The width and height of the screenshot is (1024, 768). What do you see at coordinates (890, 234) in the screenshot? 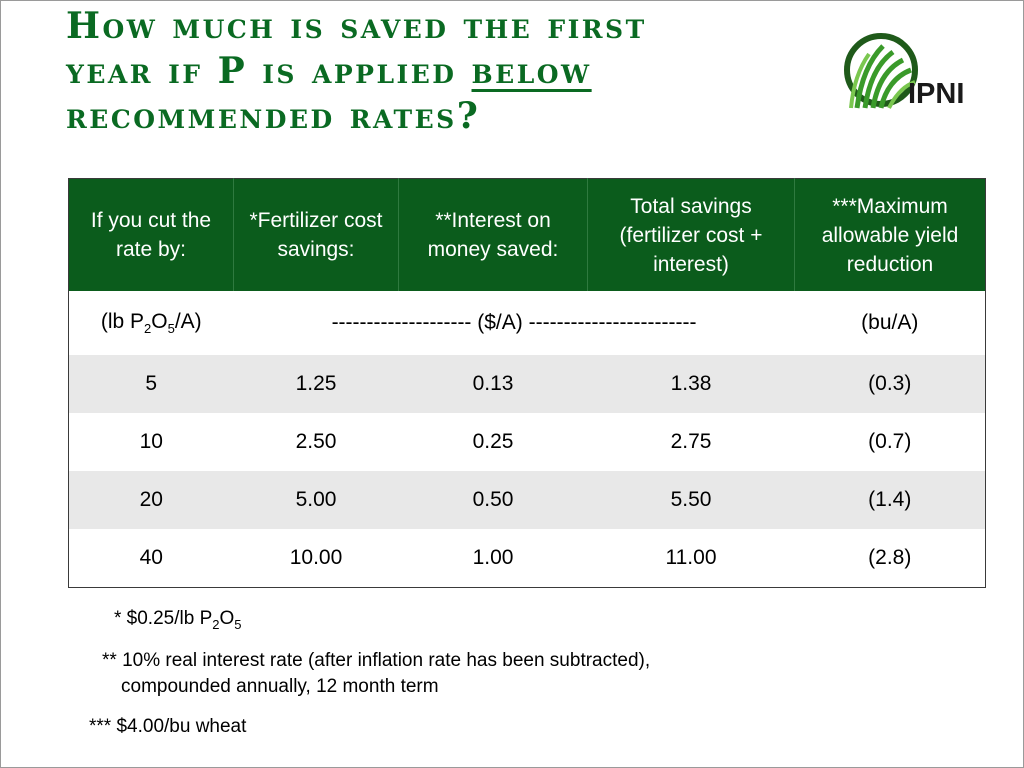
I see `header-yield-reduction: ***Maximum allowable yield reduction` at bounding box center [890, 234].